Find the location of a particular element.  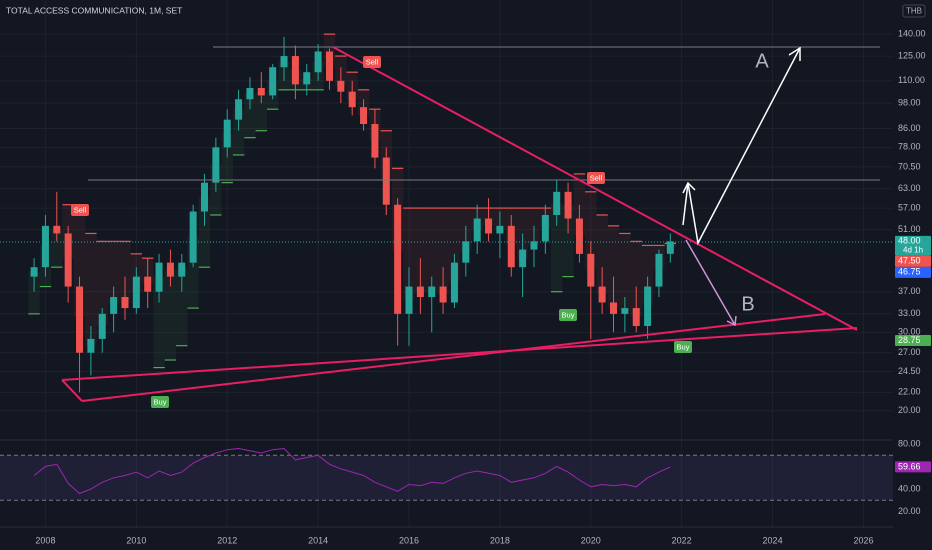

currency-box is located at coordinates (914, 11).